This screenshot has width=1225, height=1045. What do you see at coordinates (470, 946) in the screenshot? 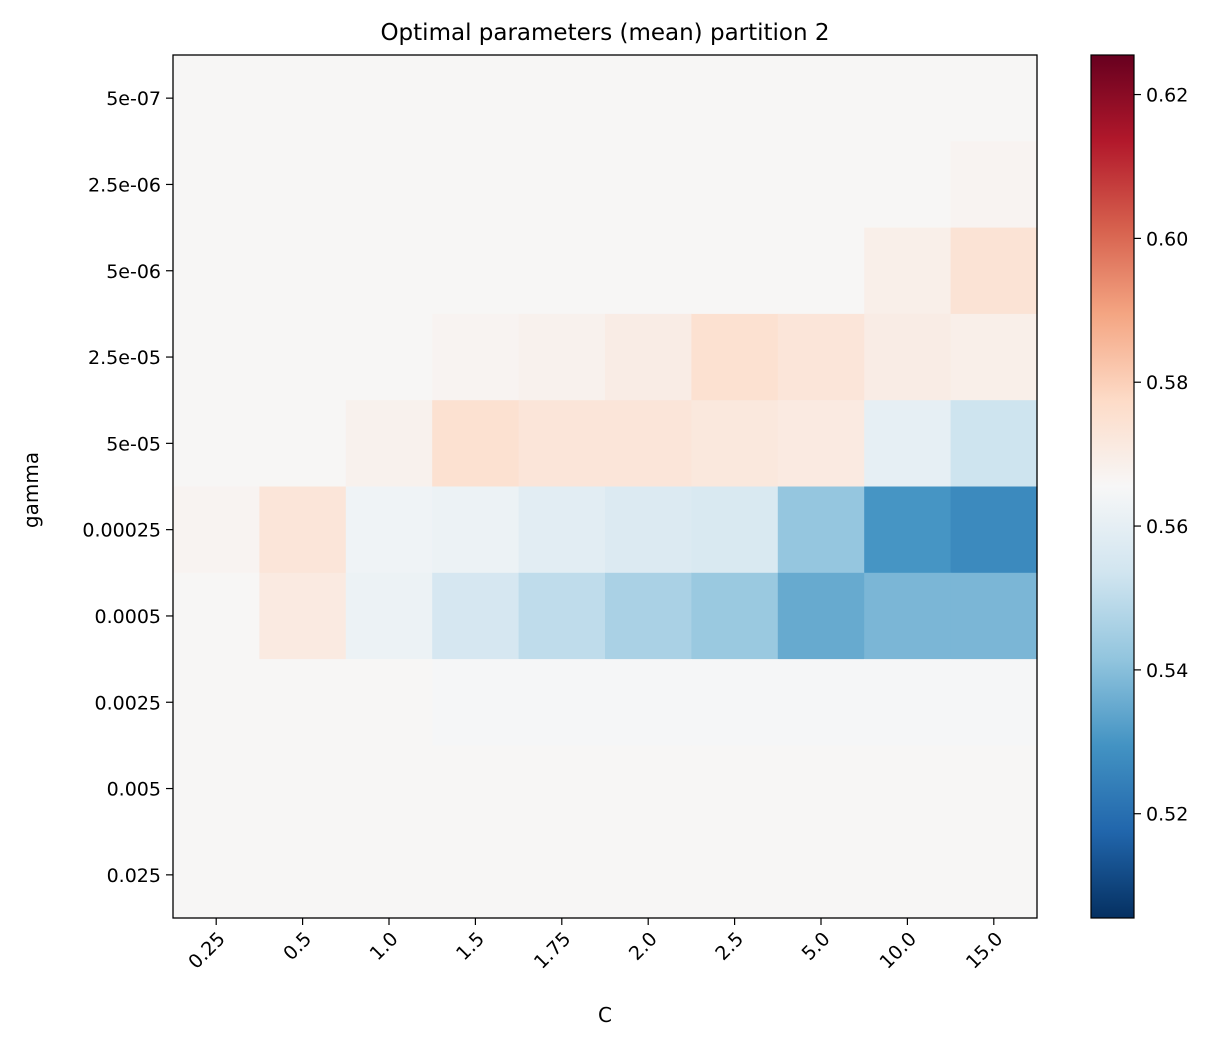
I see `x-tick-label: 1.5` at bounding box center [470, 946].